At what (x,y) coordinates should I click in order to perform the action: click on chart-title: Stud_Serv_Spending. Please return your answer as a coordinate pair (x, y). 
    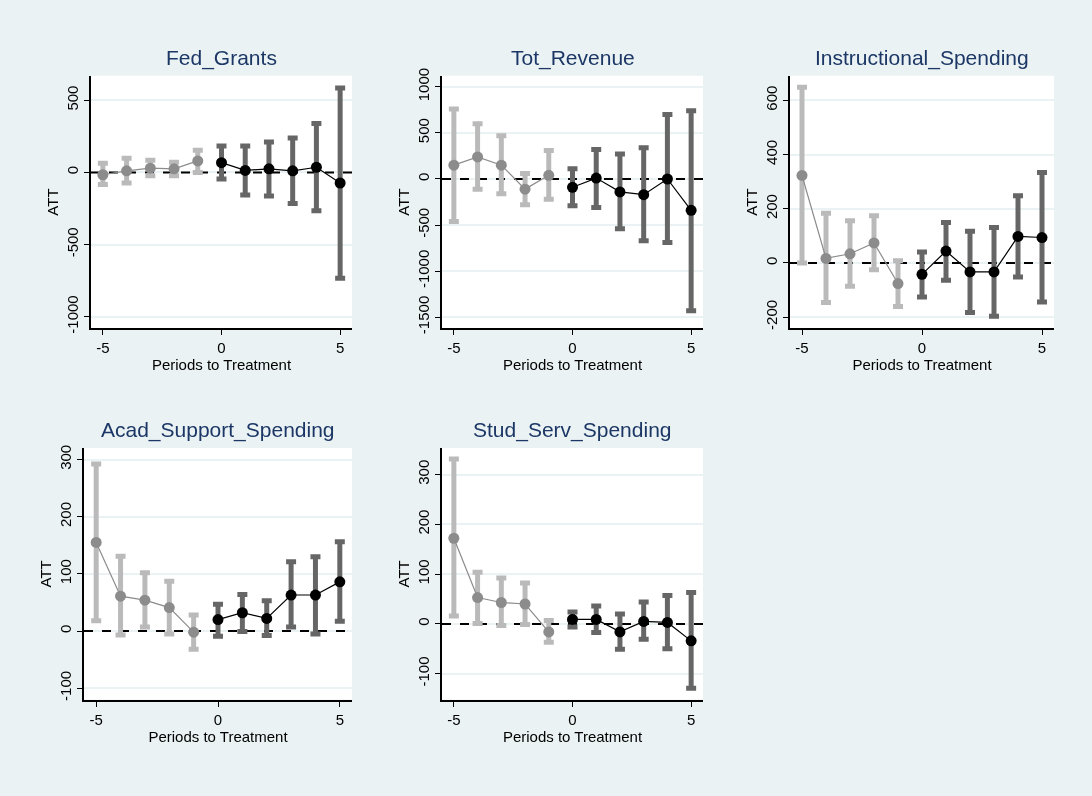
    Looking at the image, I should click on (572, 430).